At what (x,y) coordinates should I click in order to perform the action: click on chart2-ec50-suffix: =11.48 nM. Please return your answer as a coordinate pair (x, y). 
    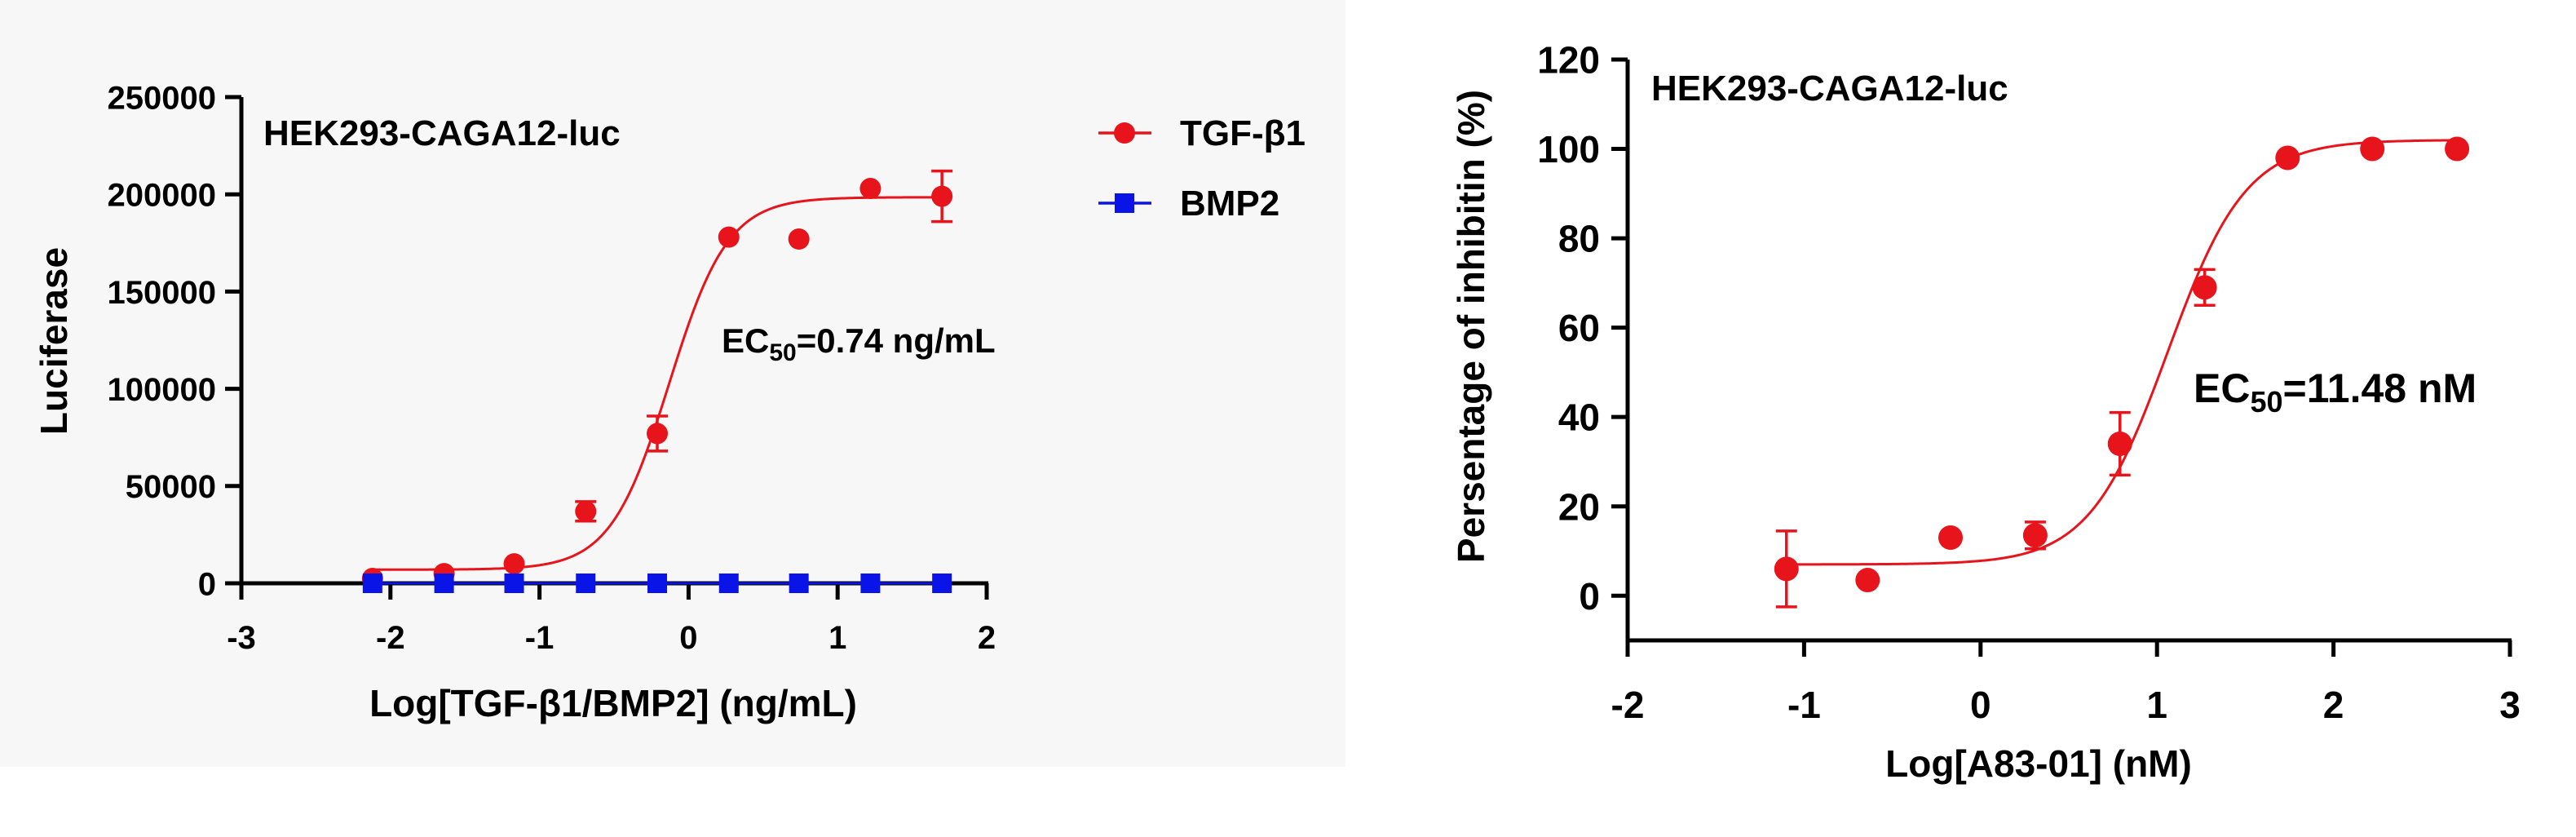
    Looking at the image, I should click on (2380, 388).